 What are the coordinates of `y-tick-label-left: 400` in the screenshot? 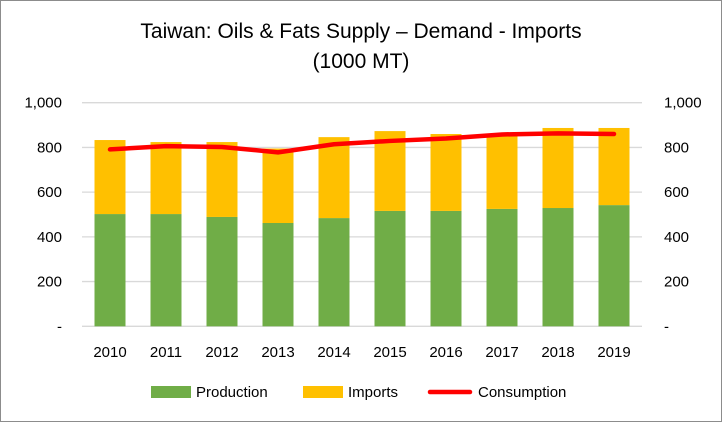 It's located at (49, 237).